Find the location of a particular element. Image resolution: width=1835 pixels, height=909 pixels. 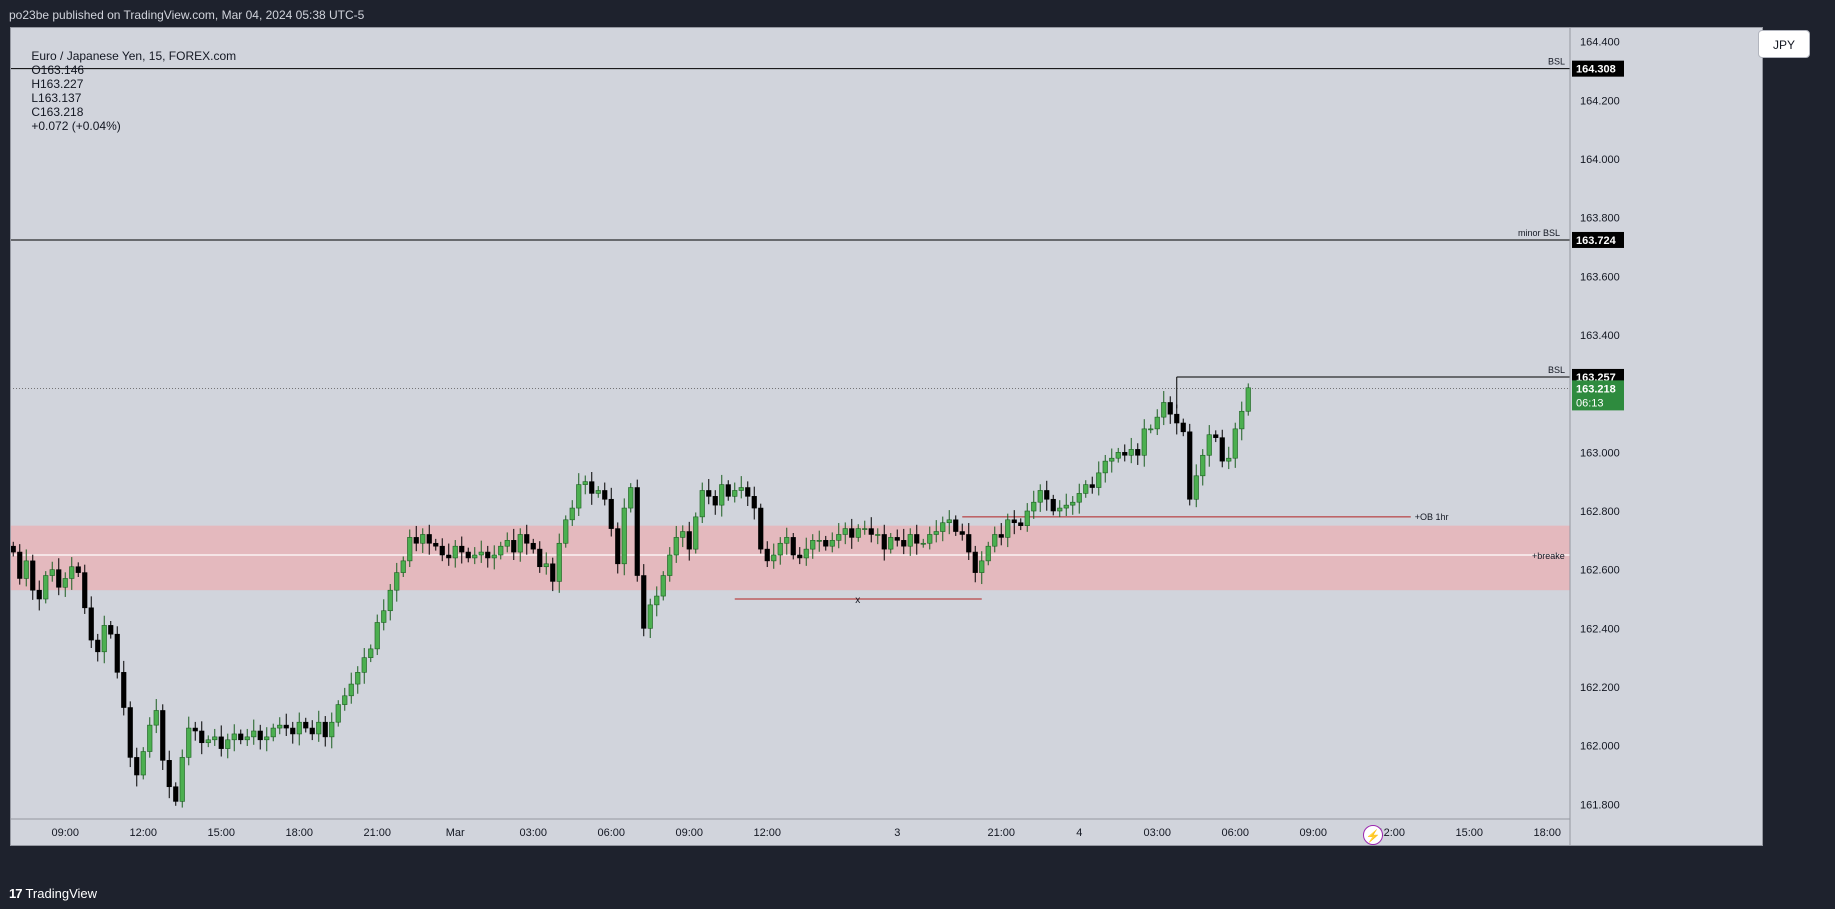

ohlc-open: O163.146 is located at coordinates (58, 70).